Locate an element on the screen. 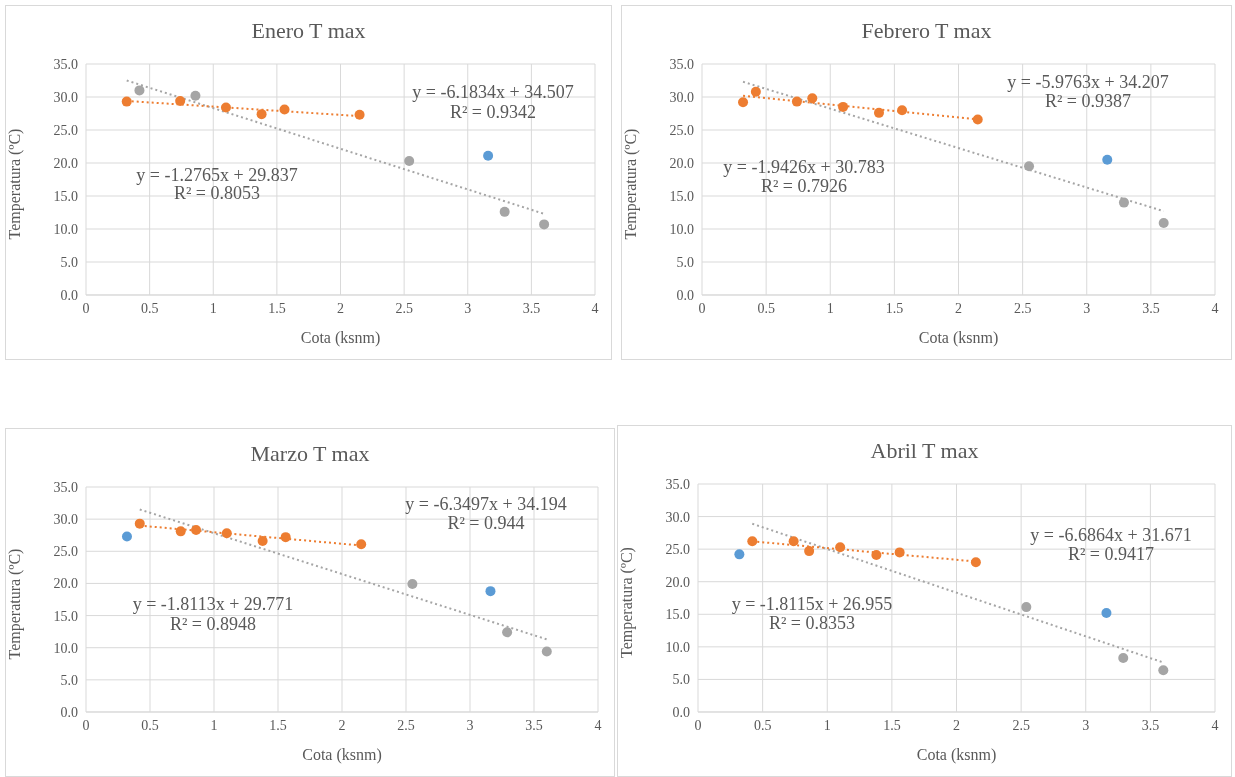 This screenshot has width=1235, height=777. annotation: y = -1.2765x + 29.837 is located at coordinates (217, 175).